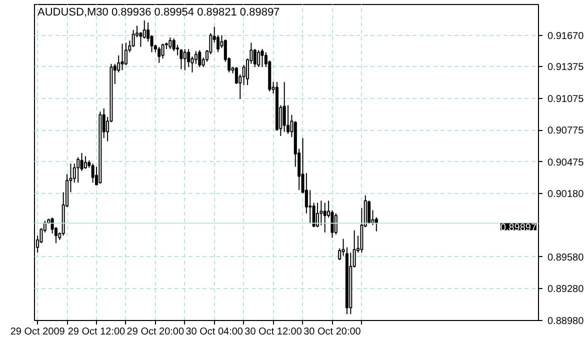 This screenshot has height=340, width=586. I want to click on x-tick-label: 29 Oct 2009, so click(38, 332).